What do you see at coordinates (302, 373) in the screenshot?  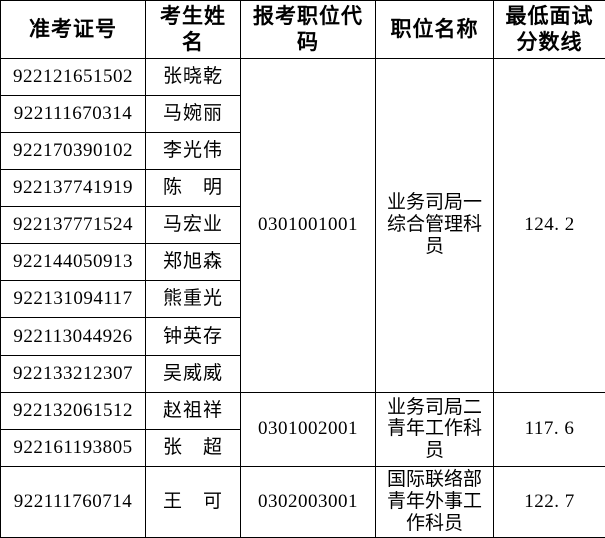 I see `table-row: 922133212307 吴威威` at bounding box center [302, 373].